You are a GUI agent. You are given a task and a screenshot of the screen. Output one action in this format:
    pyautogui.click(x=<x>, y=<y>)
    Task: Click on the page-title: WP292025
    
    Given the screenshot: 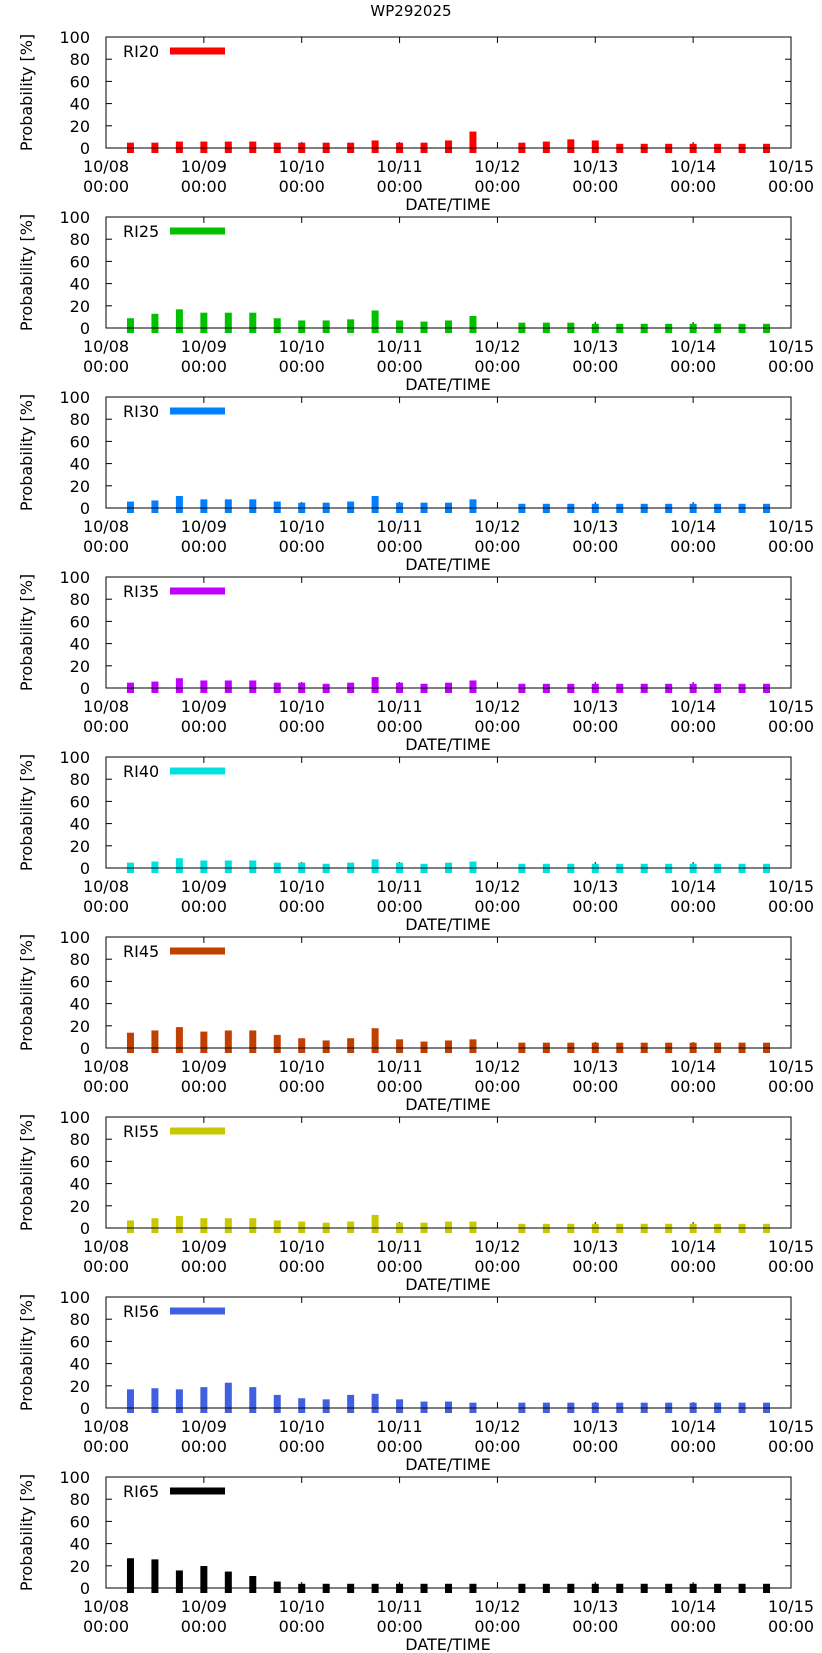 What is the action you would take?
    pyautogui.click(x=411, y=11)
    